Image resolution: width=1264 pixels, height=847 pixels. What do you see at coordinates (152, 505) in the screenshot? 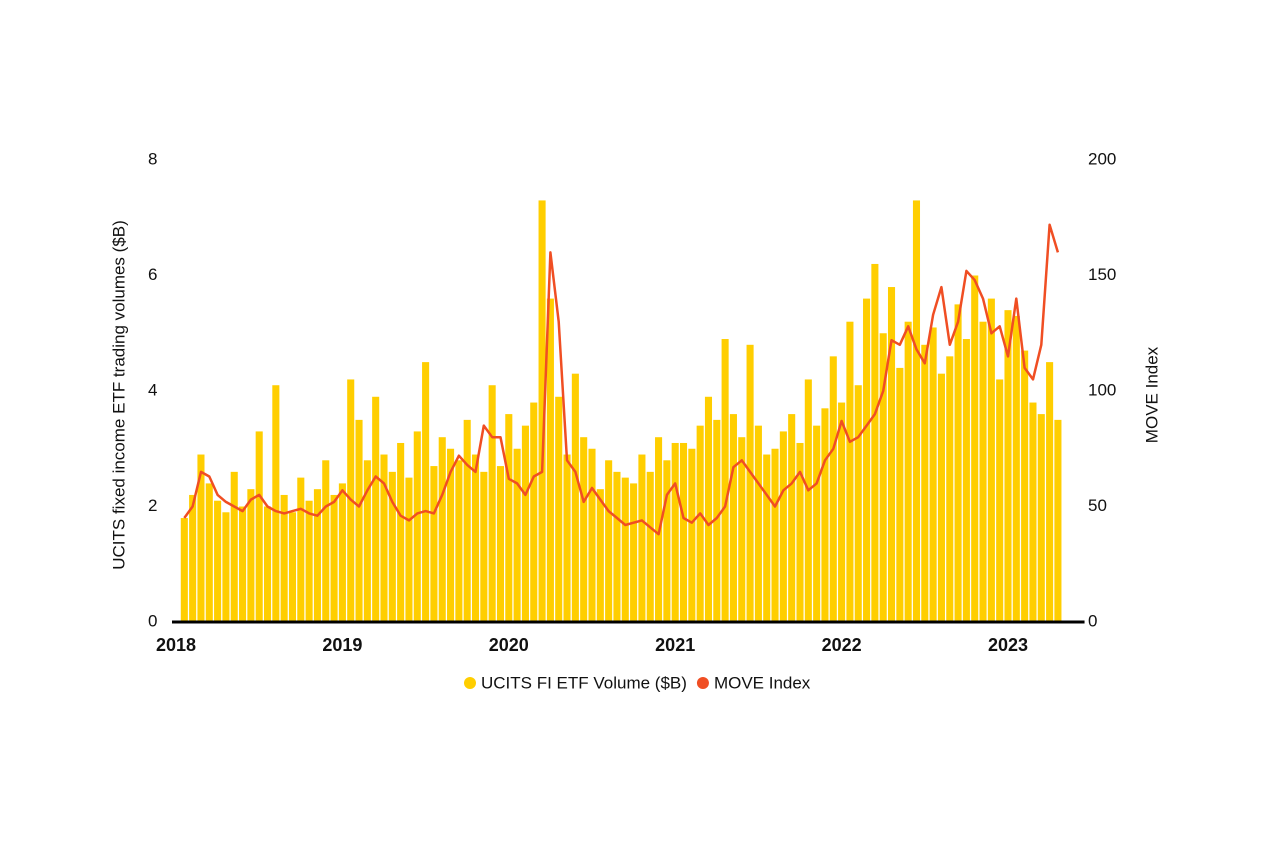
I see `y-tick-label: 2` at bounding box center [152, 505].